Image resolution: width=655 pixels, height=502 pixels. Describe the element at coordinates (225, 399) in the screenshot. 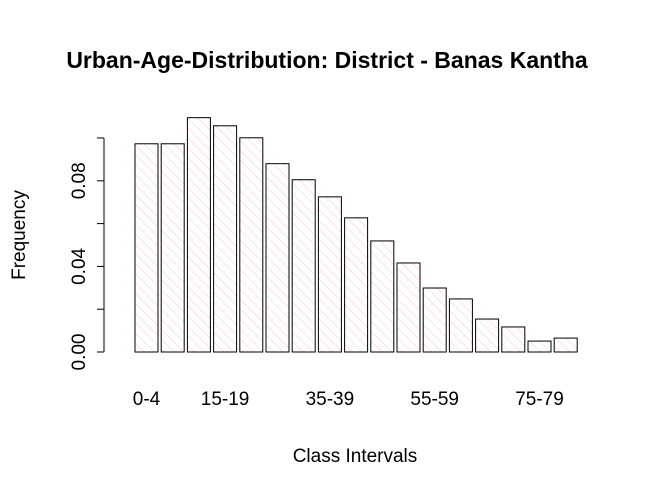

I see `x-tick-label: 15-19` at that location.